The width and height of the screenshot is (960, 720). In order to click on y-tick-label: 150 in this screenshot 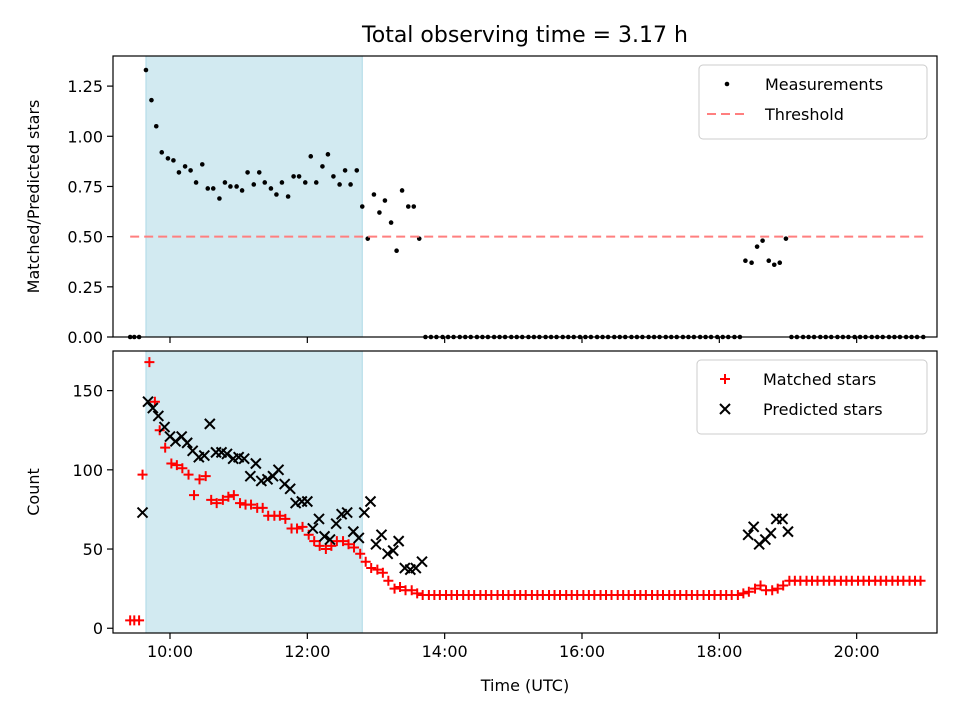, I will do `click(87, 391)`.